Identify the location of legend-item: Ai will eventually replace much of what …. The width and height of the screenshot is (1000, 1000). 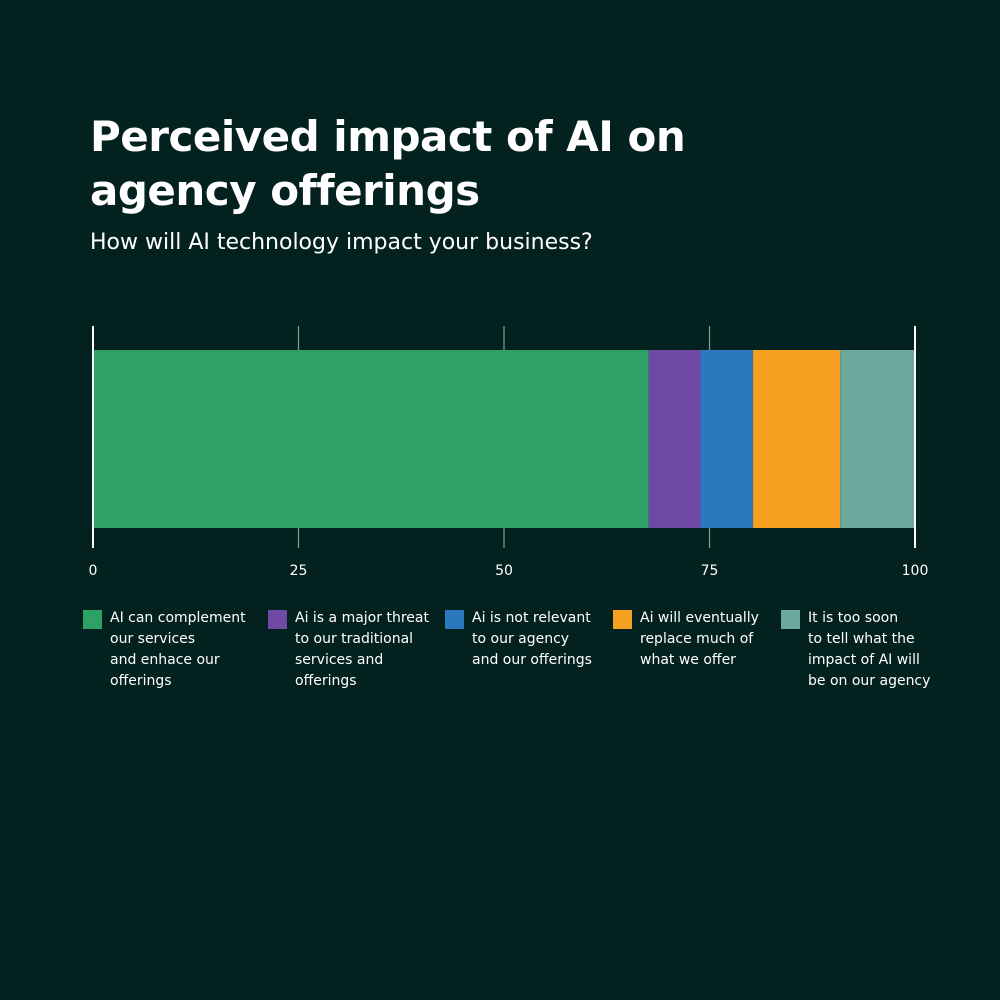
(697, 650).